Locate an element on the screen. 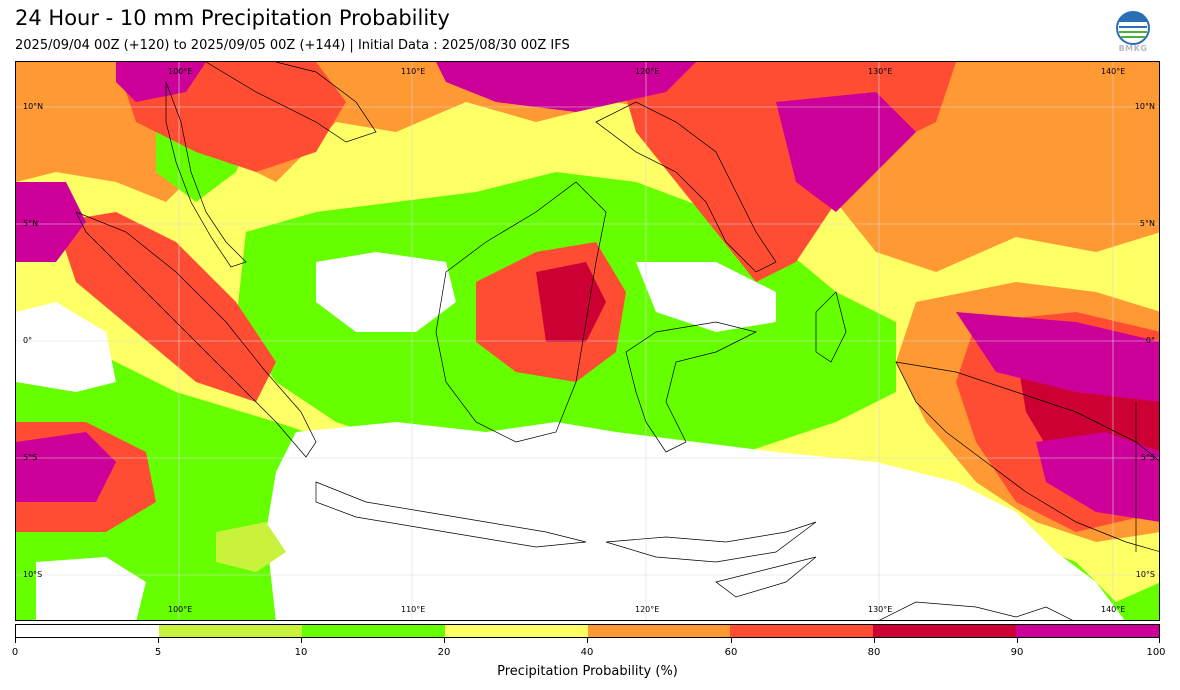  coast-new-guinea is located at coordinates (1027, 456).